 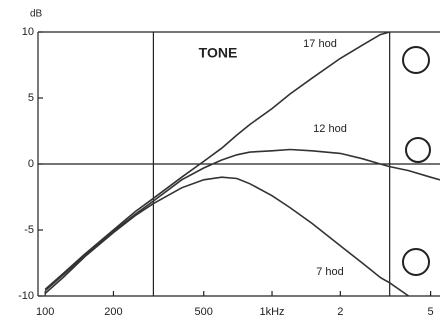 What do you see at coordinates (218, 53) in the screenshot?
I see `chart-title: TONE` at bounding box center [218, 53].